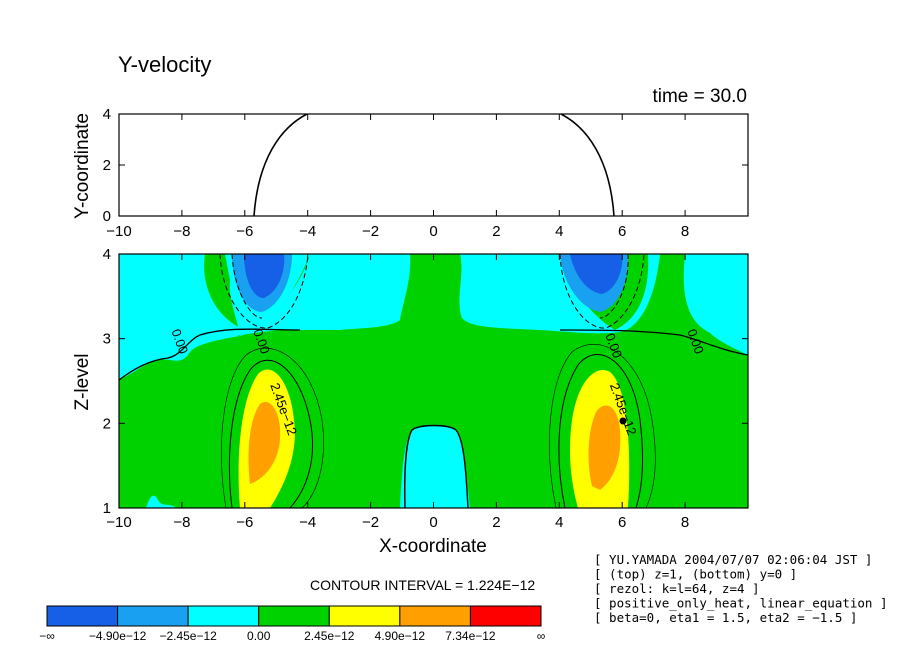  I want to click on negative-core-left, so click(264, 276).